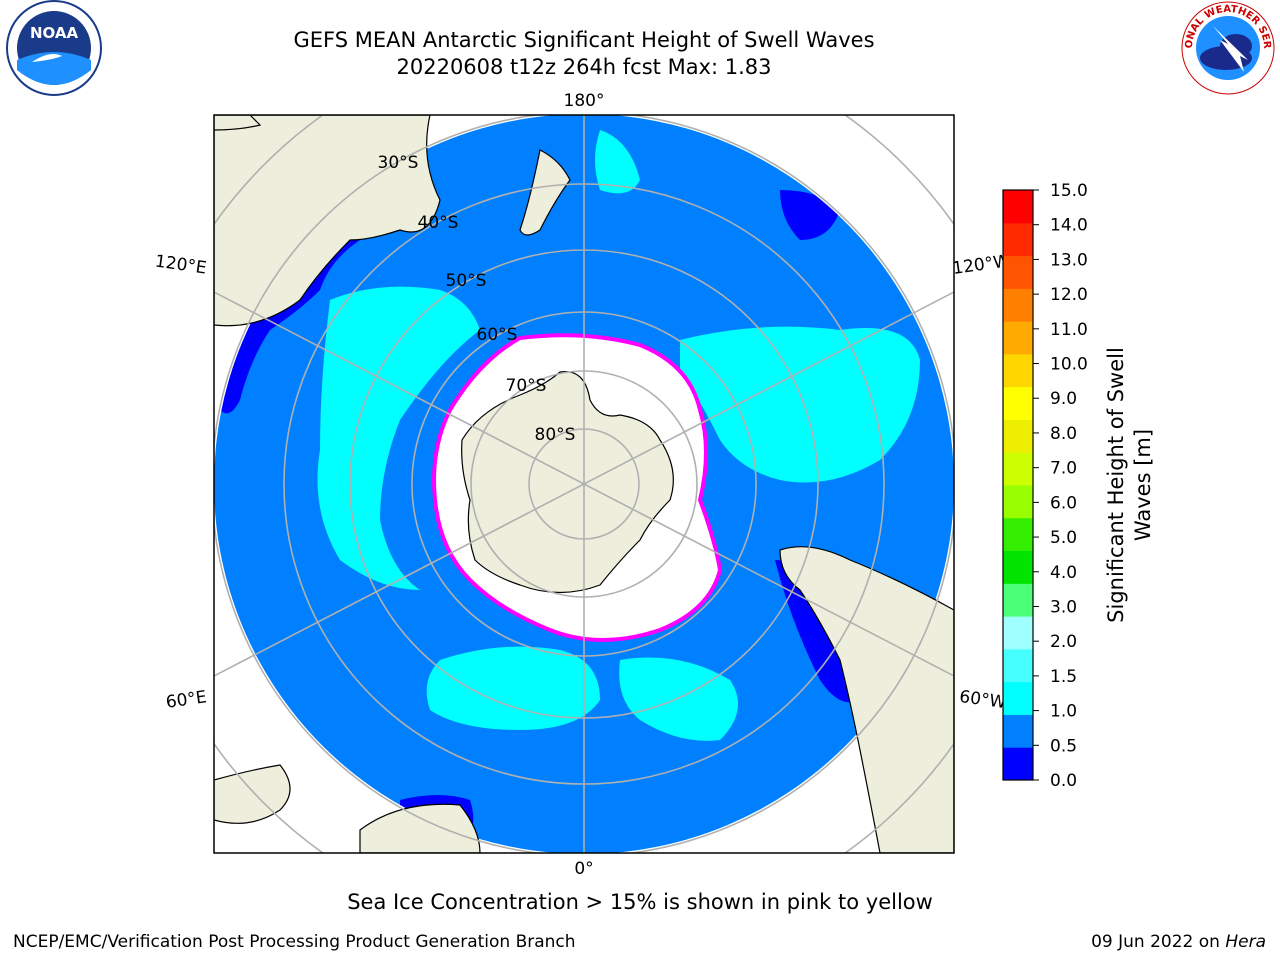 This screenshot has width=1280, height=960. I want to click on colorbar-label-line1: Significant Height of Swell, so click(1116, 485).